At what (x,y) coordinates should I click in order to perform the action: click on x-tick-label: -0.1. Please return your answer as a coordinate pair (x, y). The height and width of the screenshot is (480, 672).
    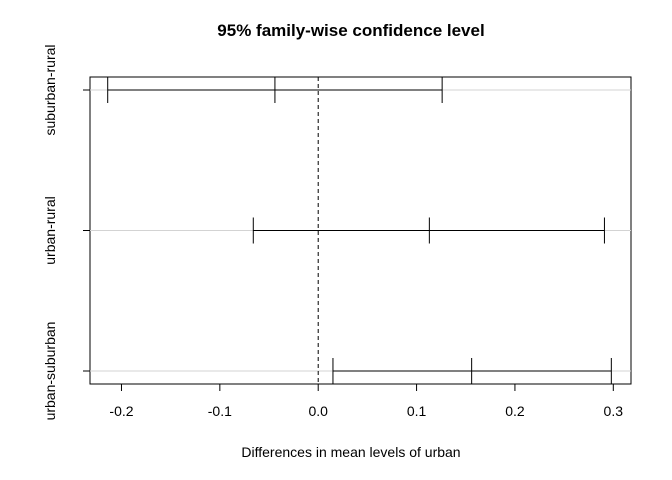
    Looking at the image, I should click on (220, 411).